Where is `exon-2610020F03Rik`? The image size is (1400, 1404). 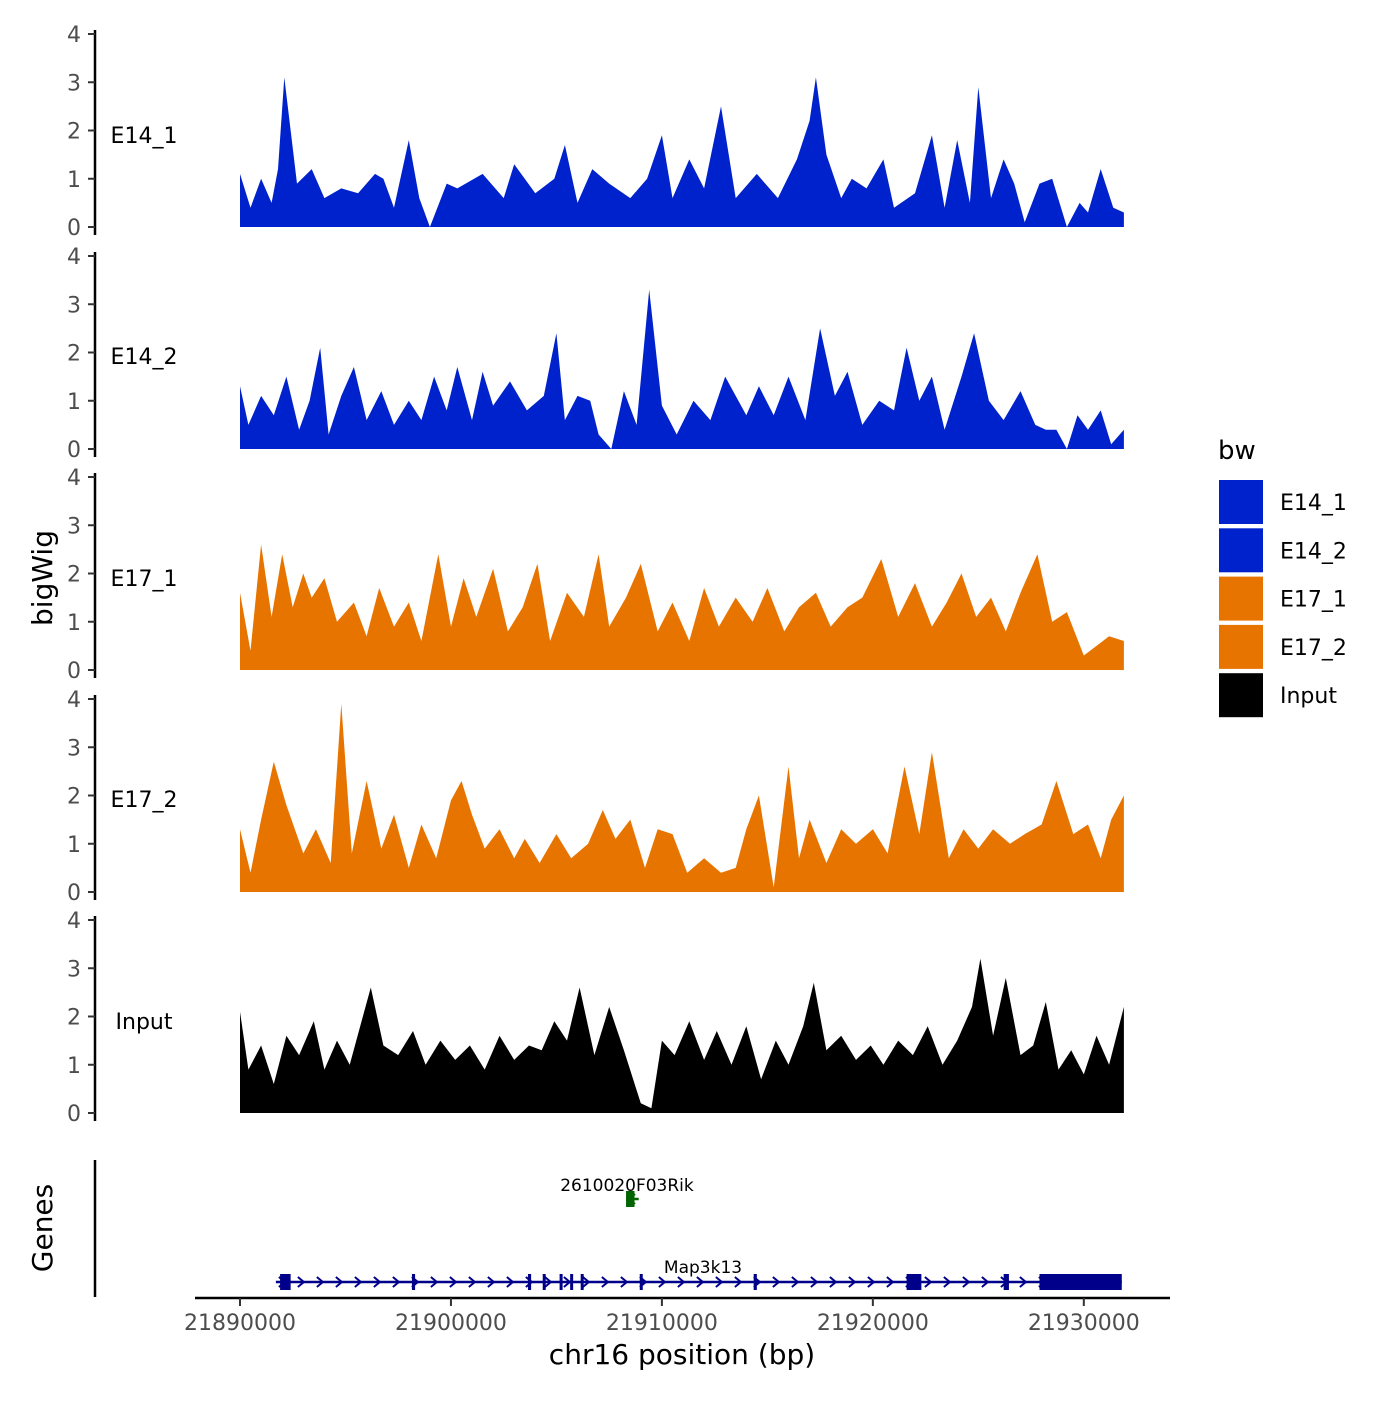 exon-2610020F03Rik is located at coordinates (630, 1199).